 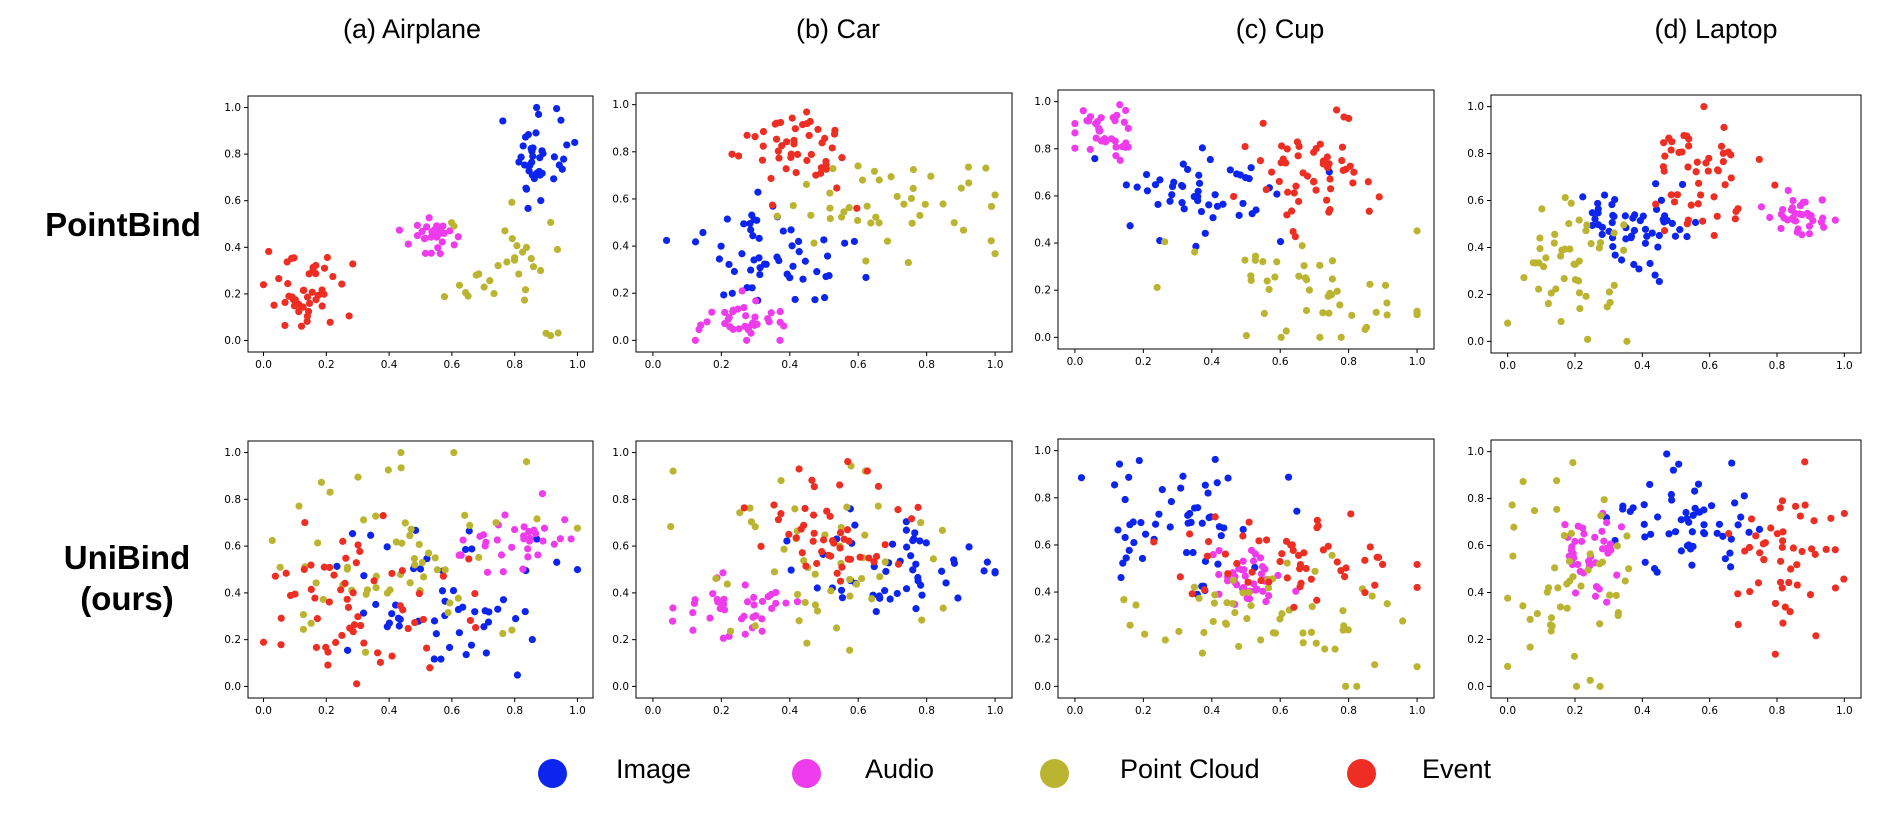 What do you see at coordinates (1075, 711) in the screenshot?
I see `x-tick-label: 0.0` at bounding box center [1075, 711].